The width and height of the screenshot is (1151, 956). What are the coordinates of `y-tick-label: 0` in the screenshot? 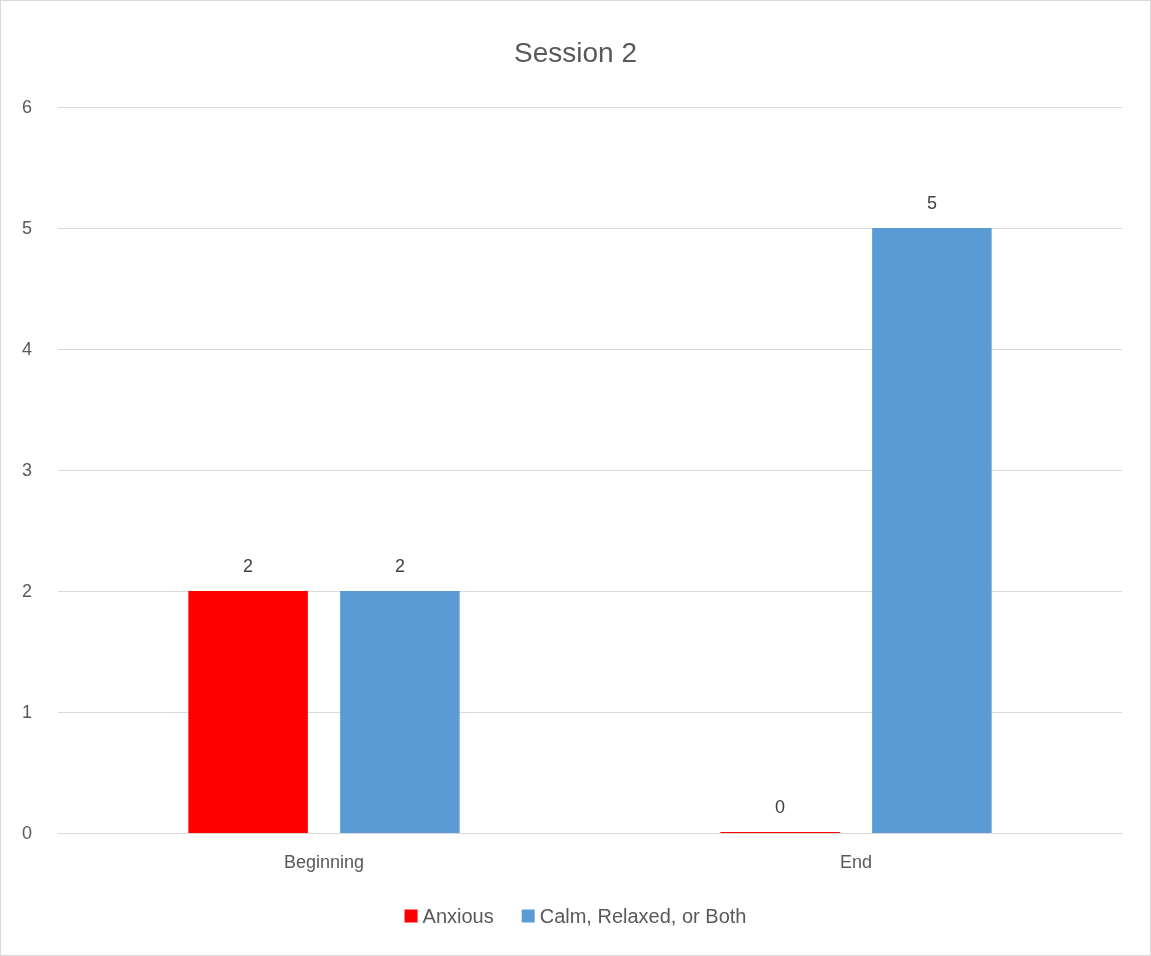 It's located at (26, 833).